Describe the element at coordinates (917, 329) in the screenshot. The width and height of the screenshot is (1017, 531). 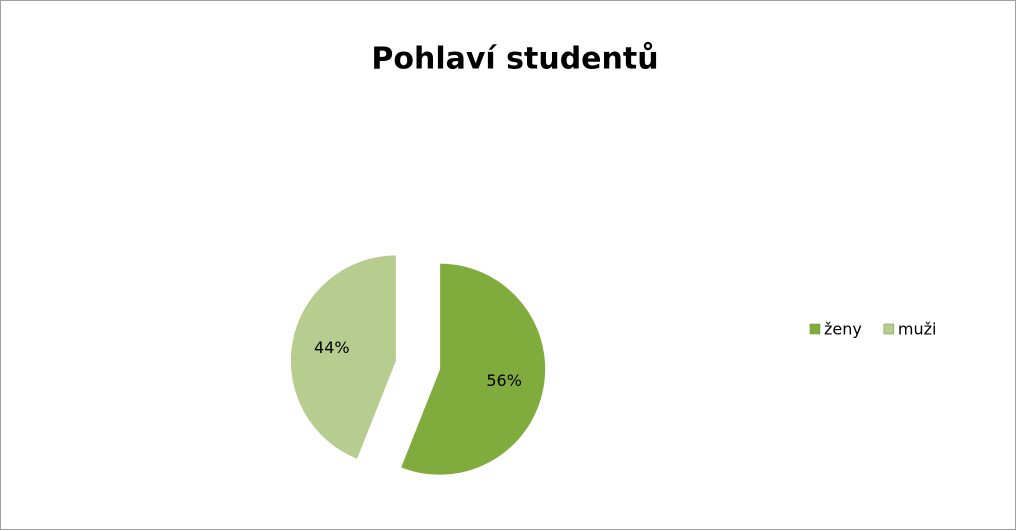
I see `legend-label: muži` at that location.